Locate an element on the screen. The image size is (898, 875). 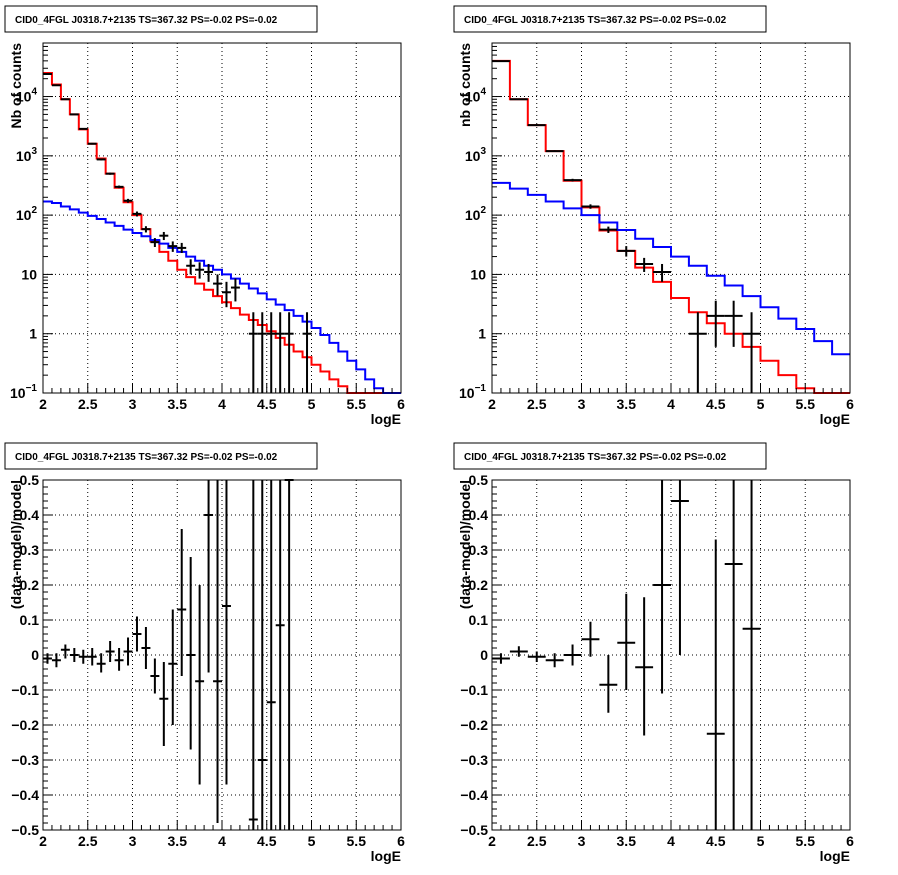
x-tick-label: 5 is located at coordinates (312, 841).